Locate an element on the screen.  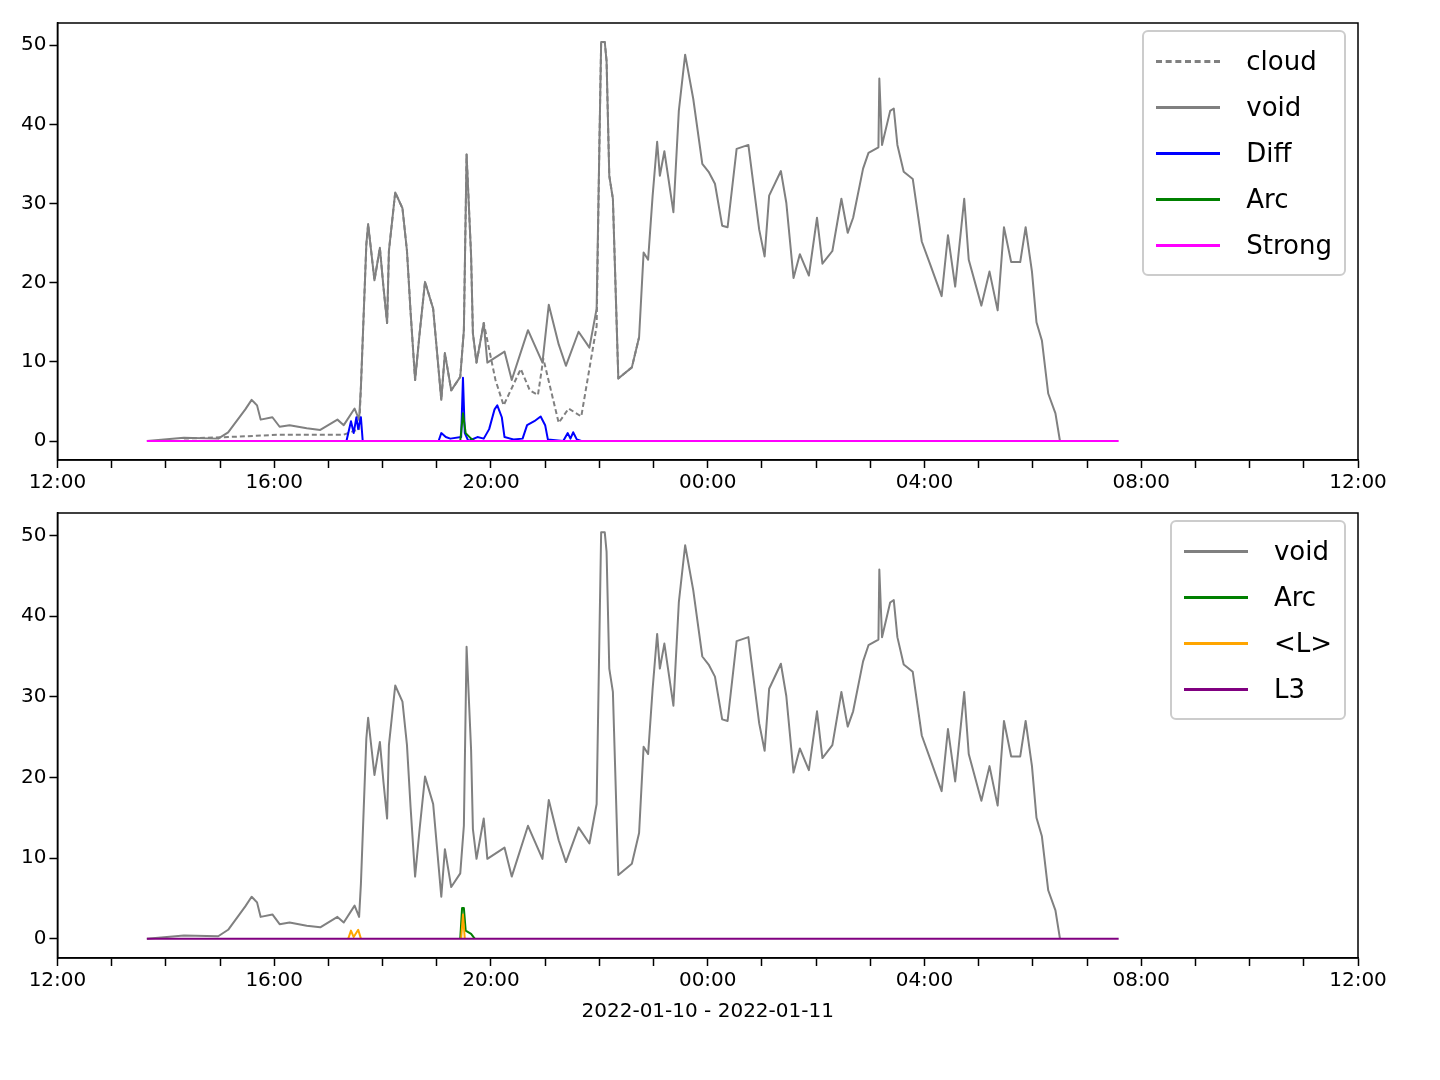
legend-label: cloud is located at coordinates (1281, 61).